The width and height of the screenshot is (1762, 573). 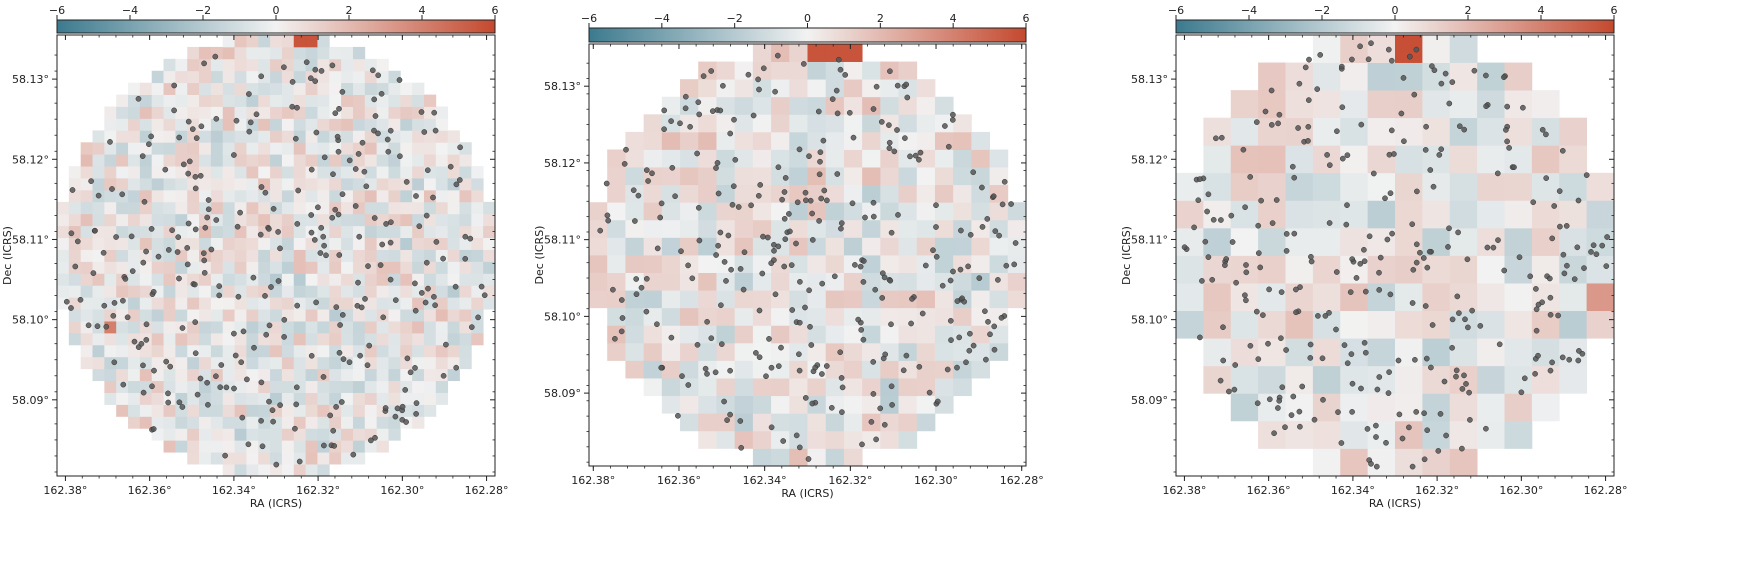 What do you see at coordinates (589, 18) in the screenshot?
I see `colorbar-tick-label: −6` at bounding box center [589, 18].